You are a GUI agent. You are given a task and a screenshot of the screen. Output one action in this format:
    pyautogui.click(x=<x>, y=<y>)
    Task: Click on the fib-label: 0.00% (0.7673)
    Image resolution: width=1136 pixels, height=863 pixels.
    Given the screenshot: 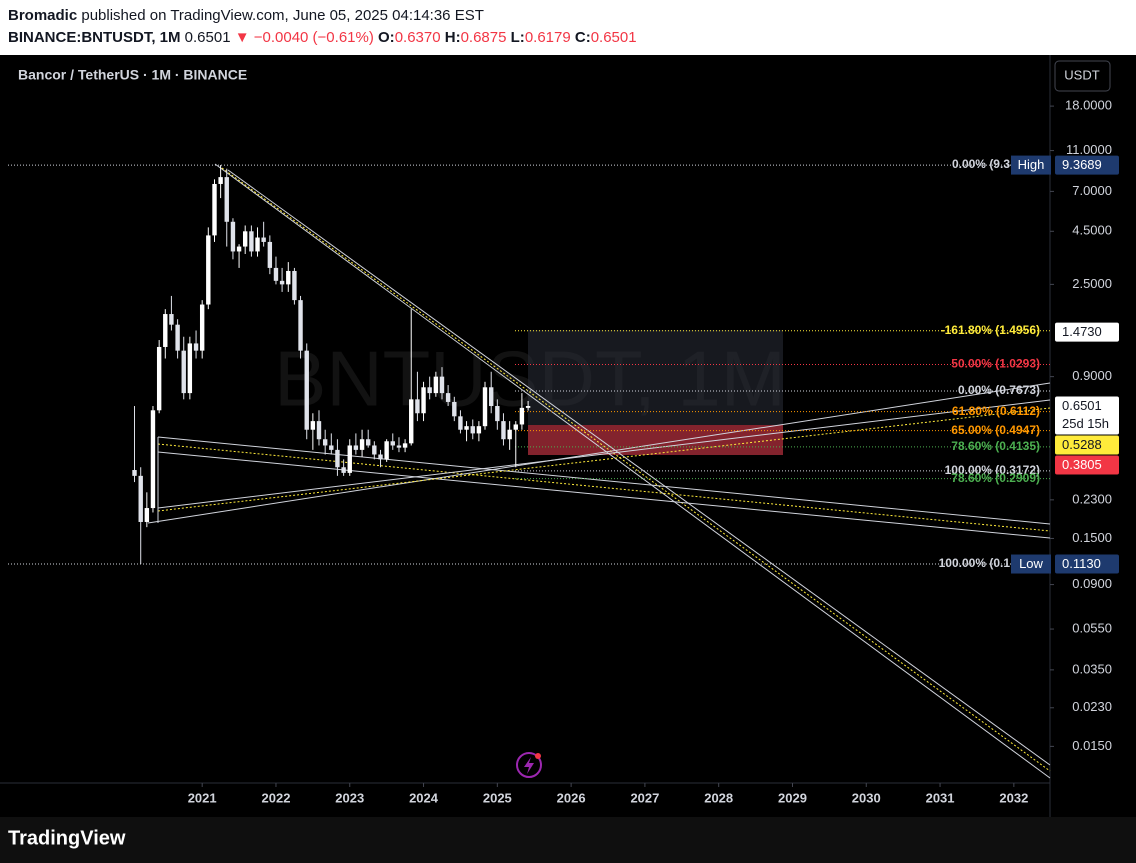 What is the action you would take?
    pyautogui.click(x=999, y=390)
    